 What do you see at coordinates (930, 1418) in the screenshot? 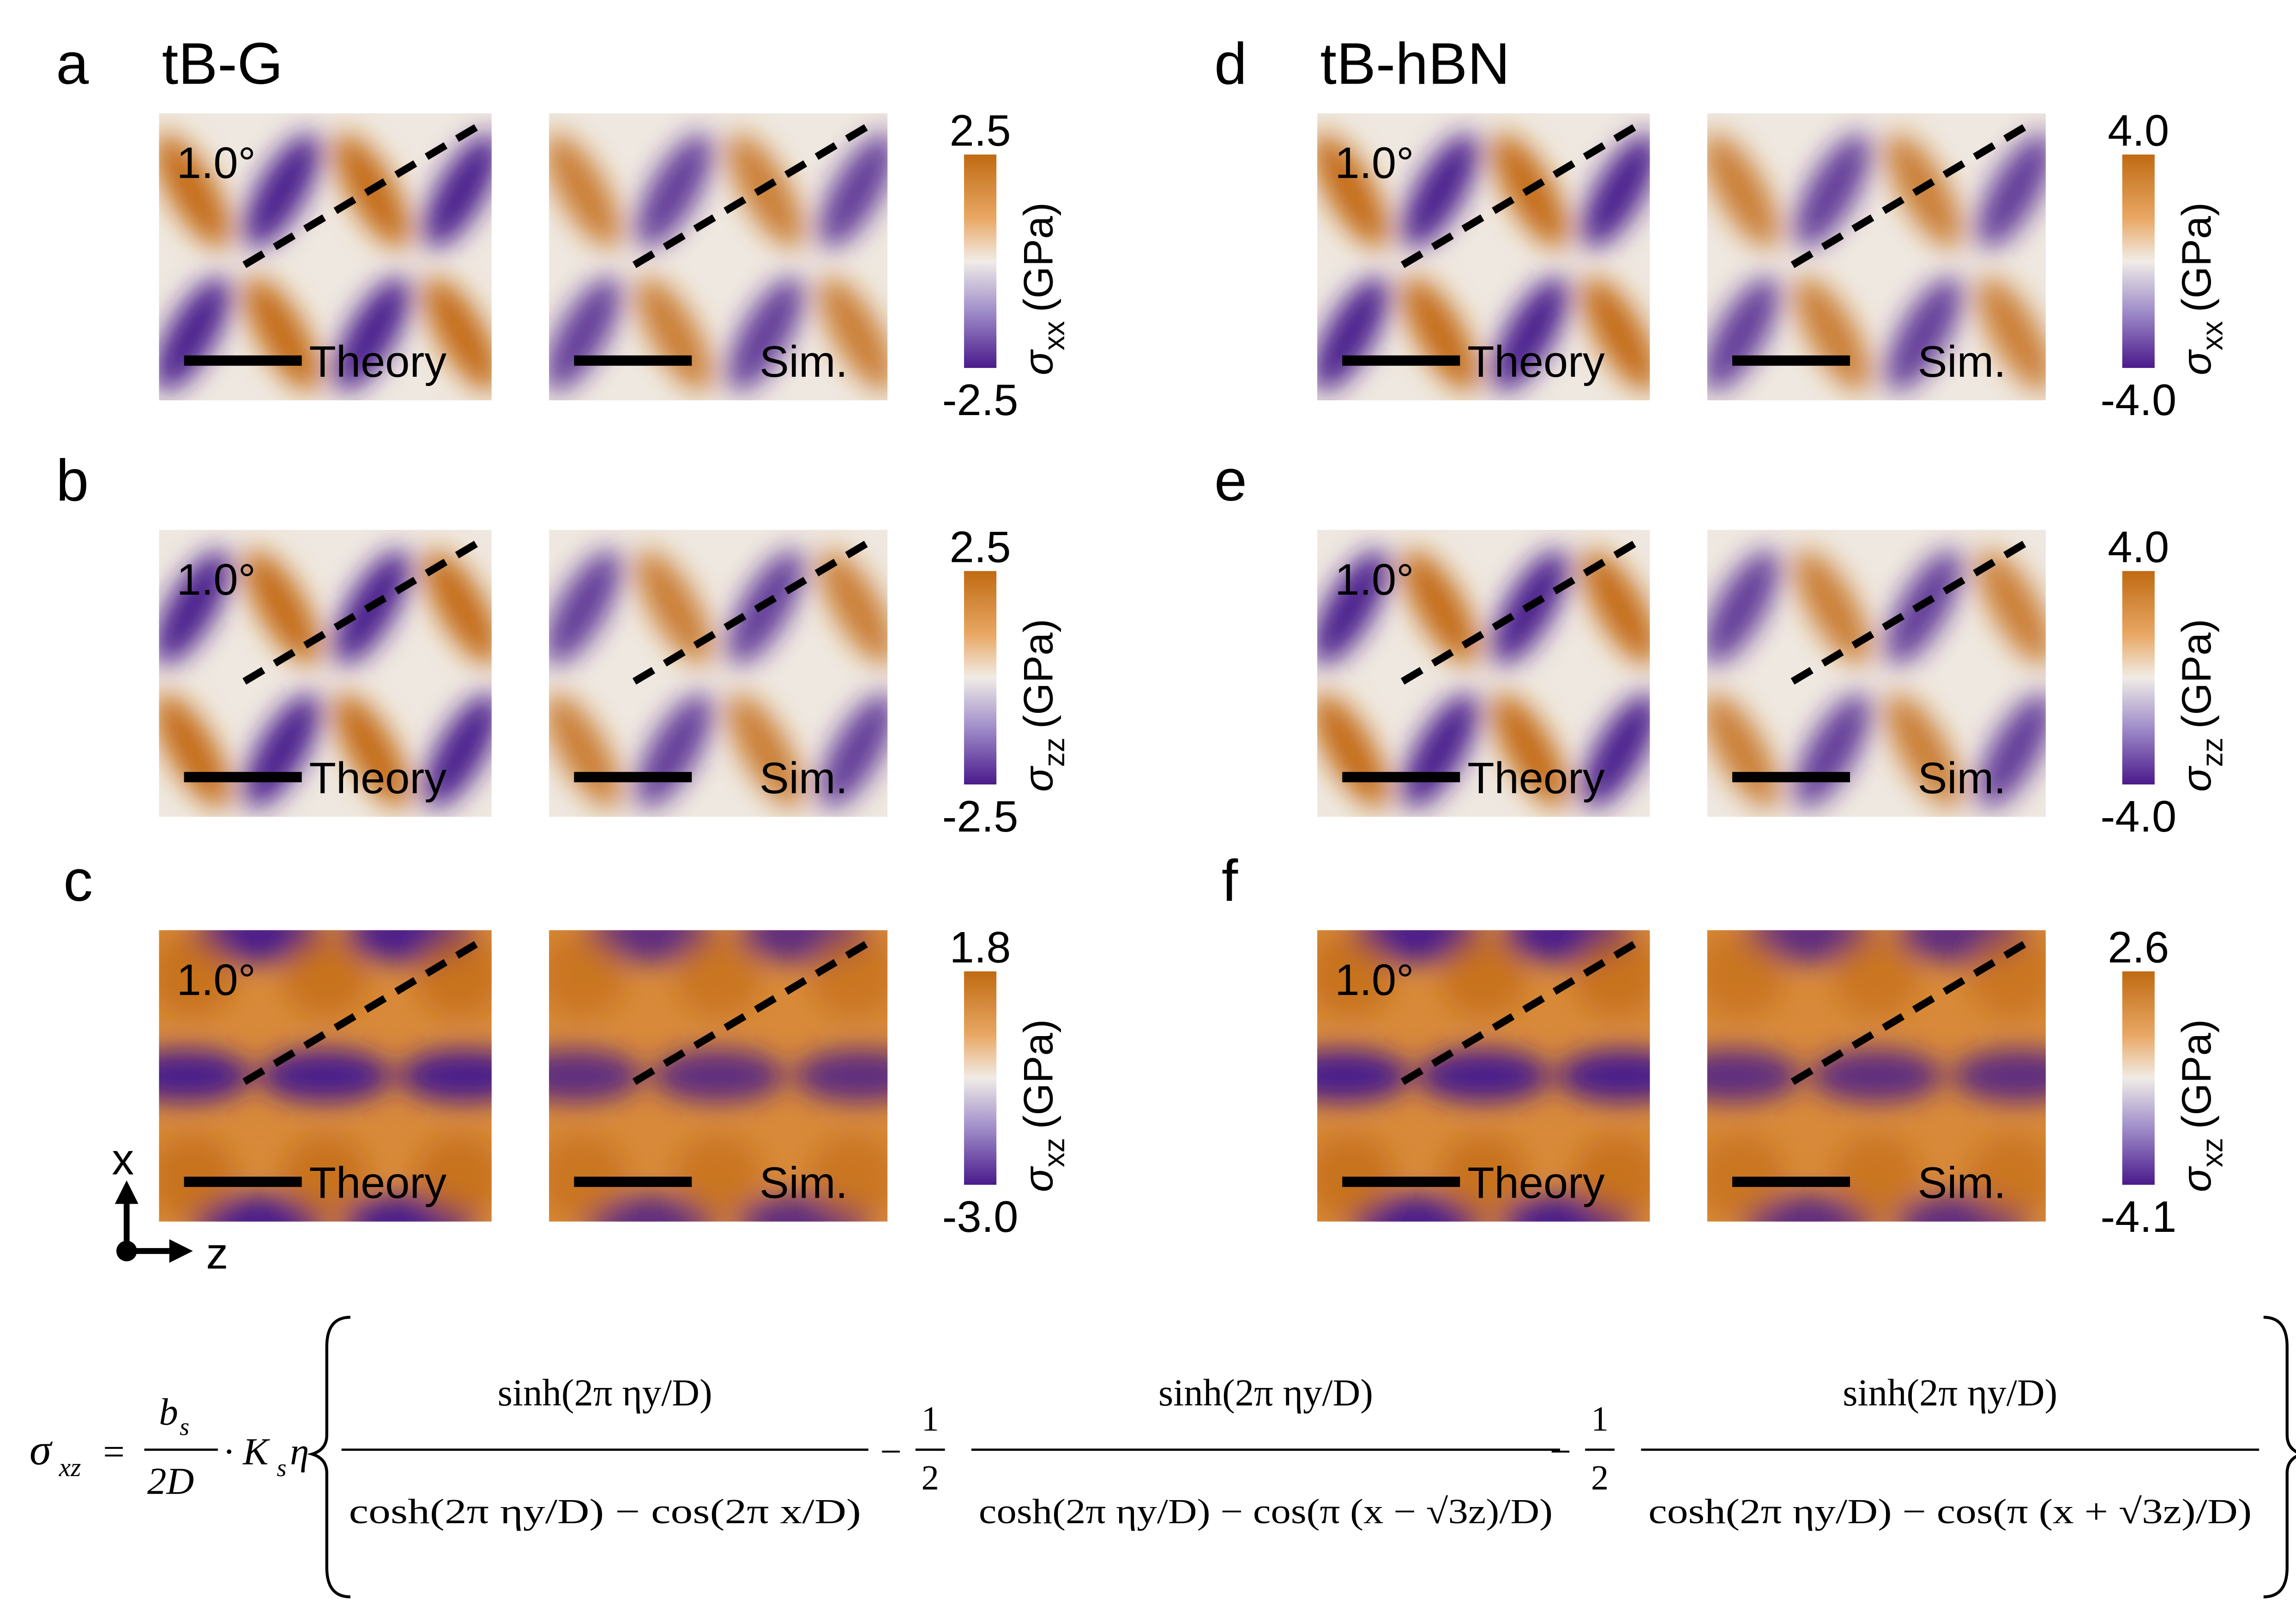
I see `coef-num: 1` at bounding box center [930, 1418].